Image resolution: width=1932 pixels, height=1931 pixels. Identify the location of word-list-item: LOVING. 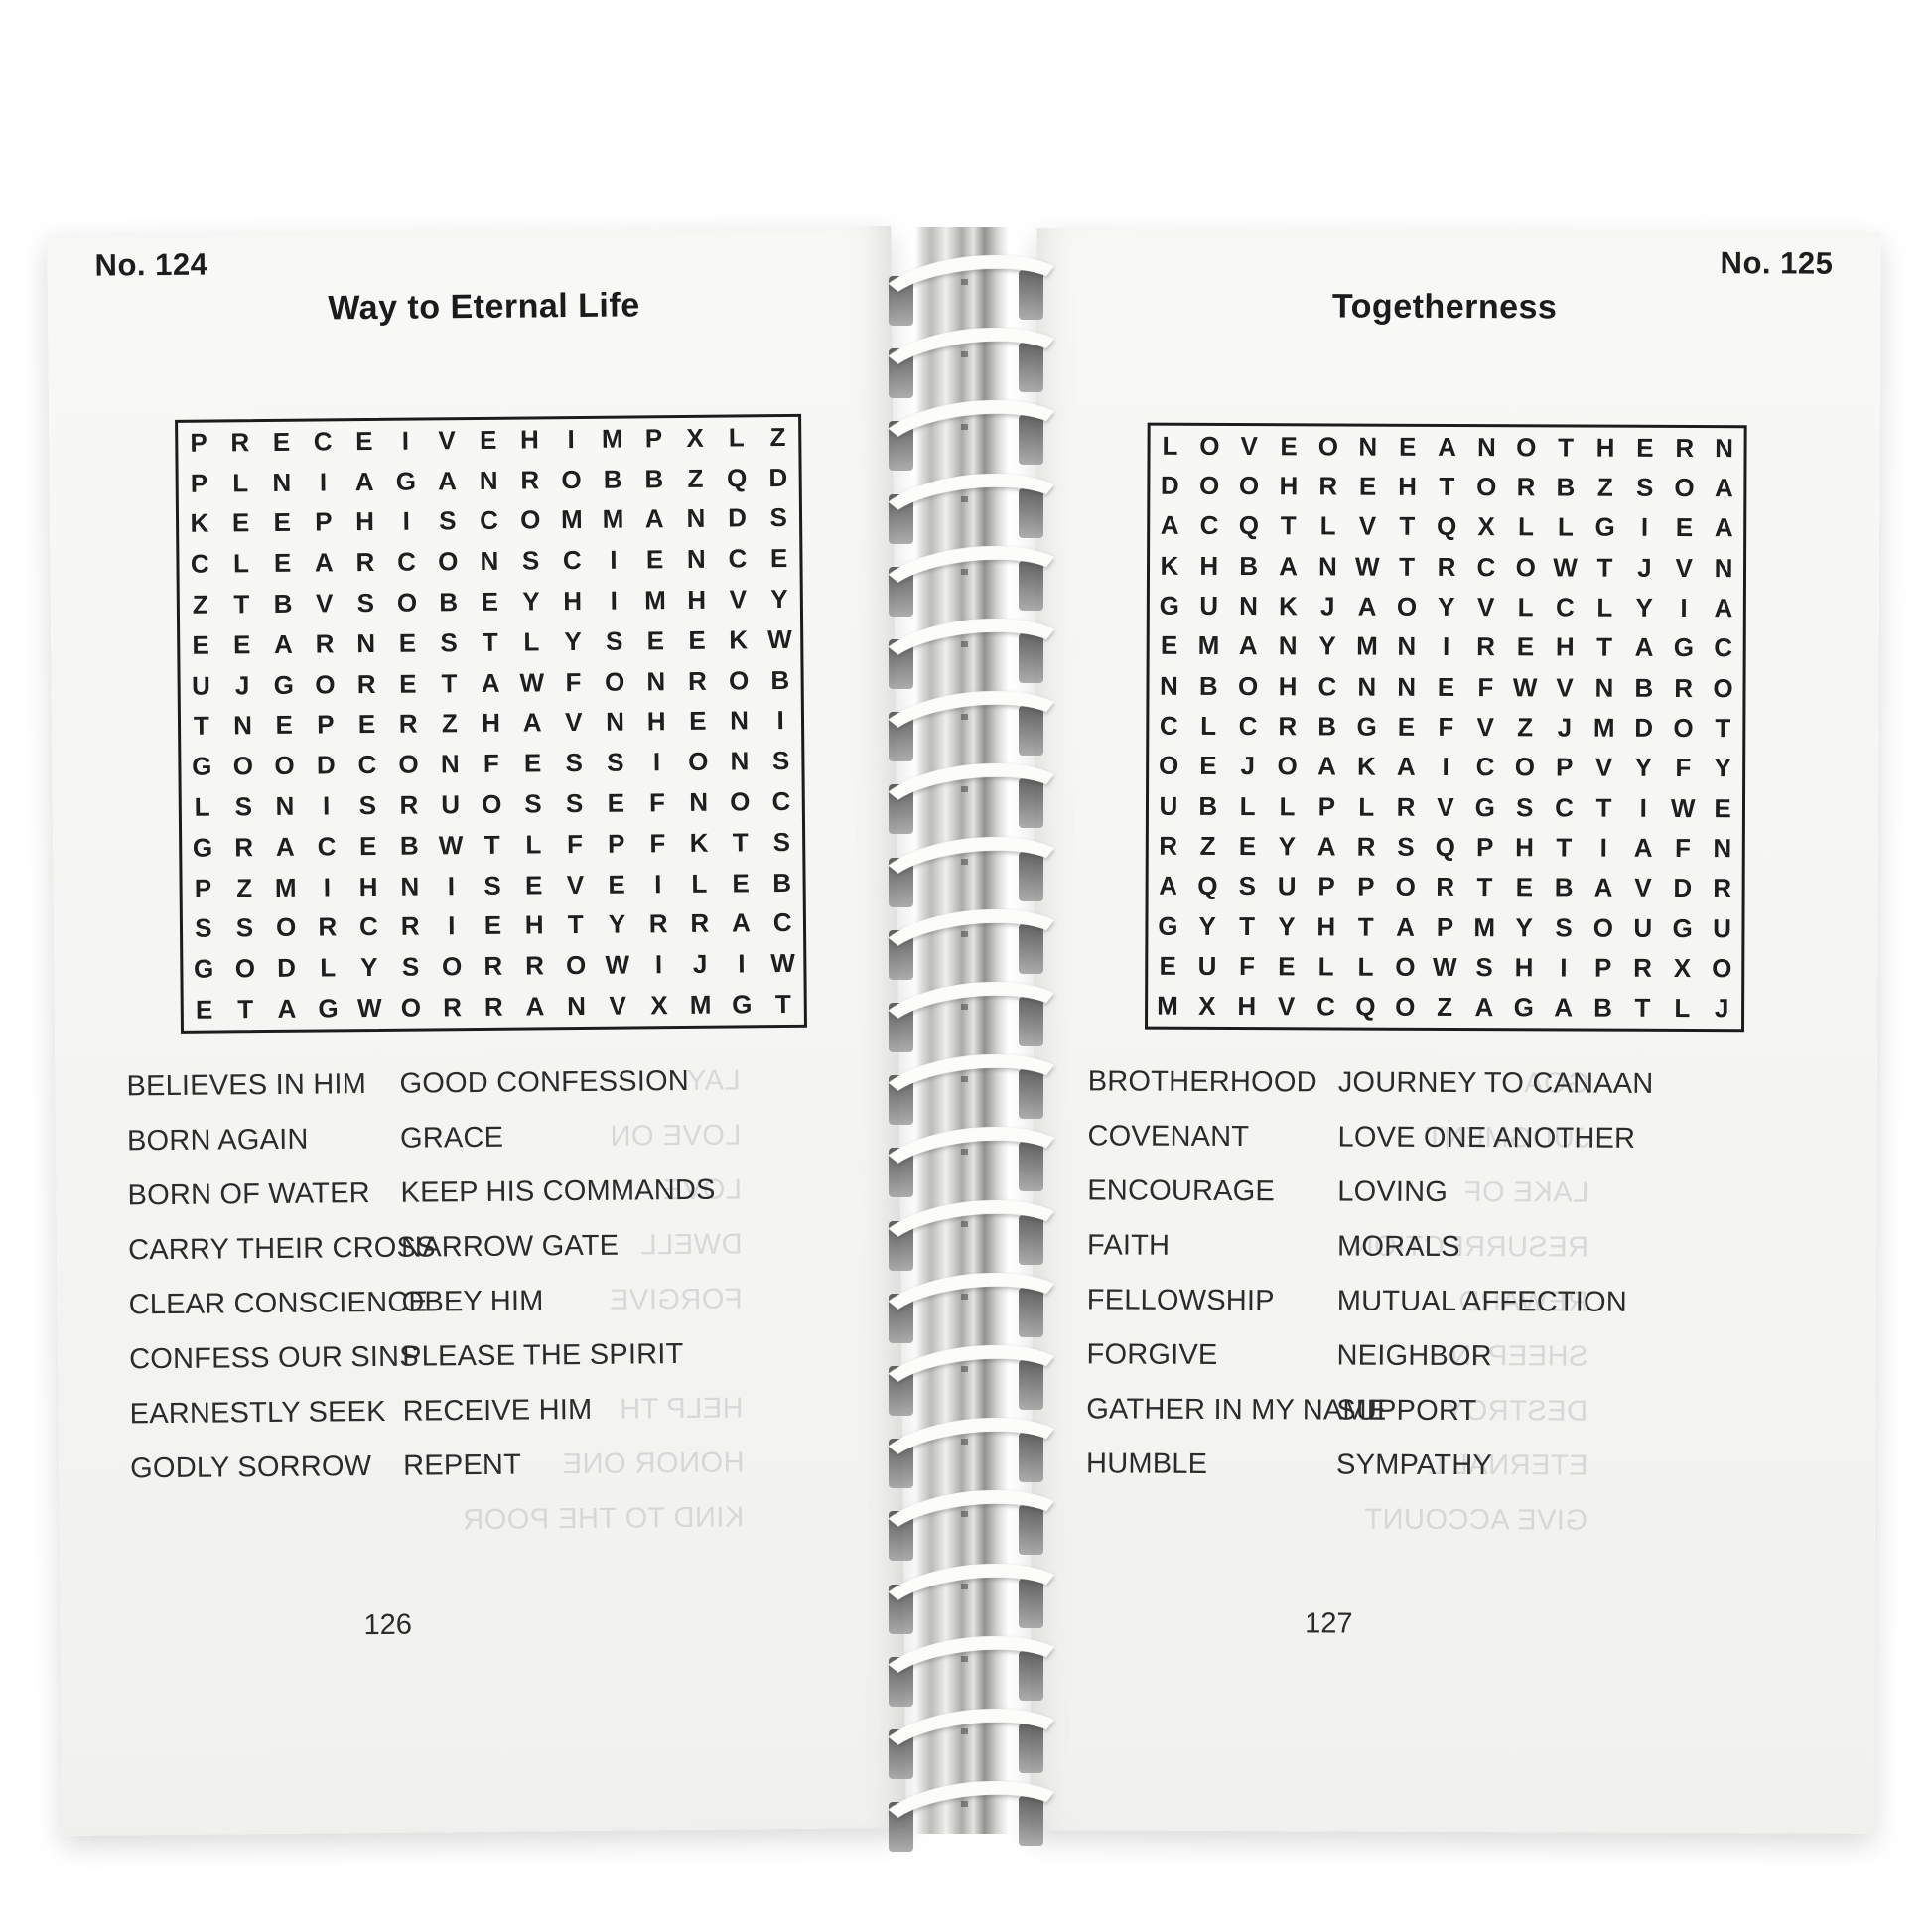
(1393, 1191).